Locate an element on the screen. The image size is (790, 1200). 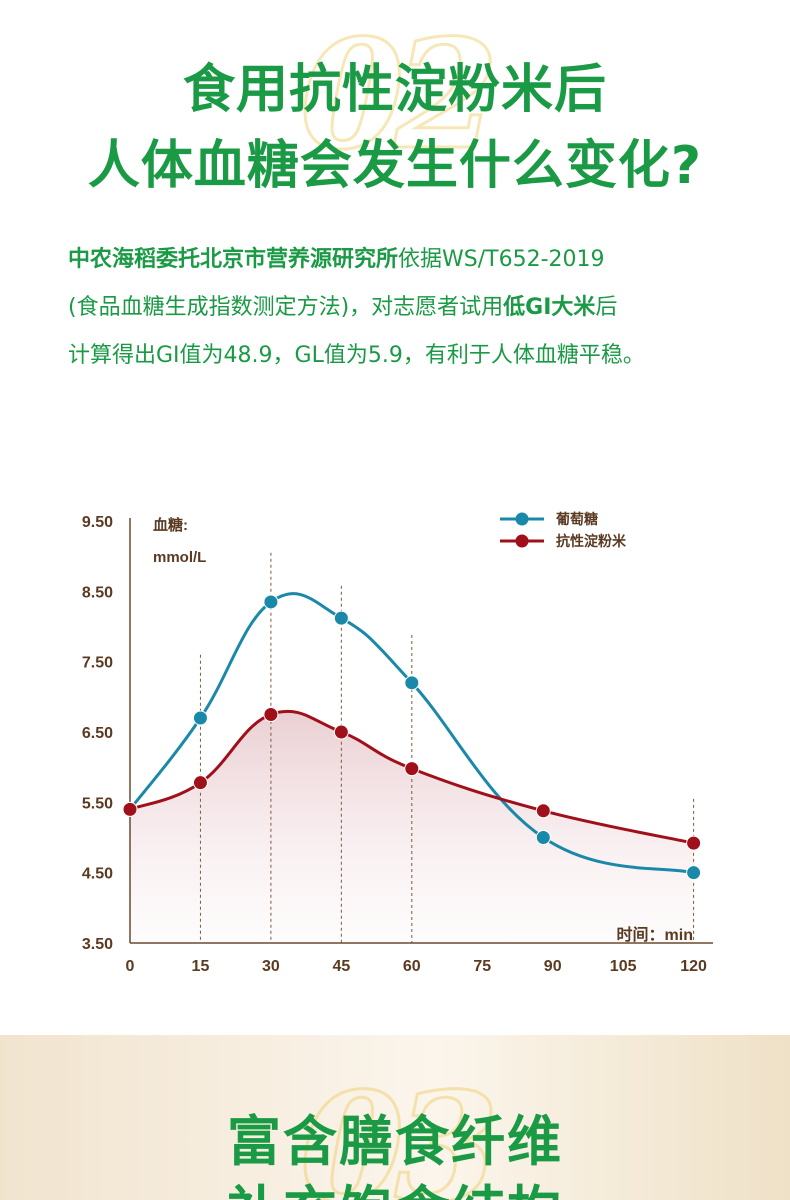
headline-line-1: 食用抗性淀粉米后 is located at coordinates (394, 90).